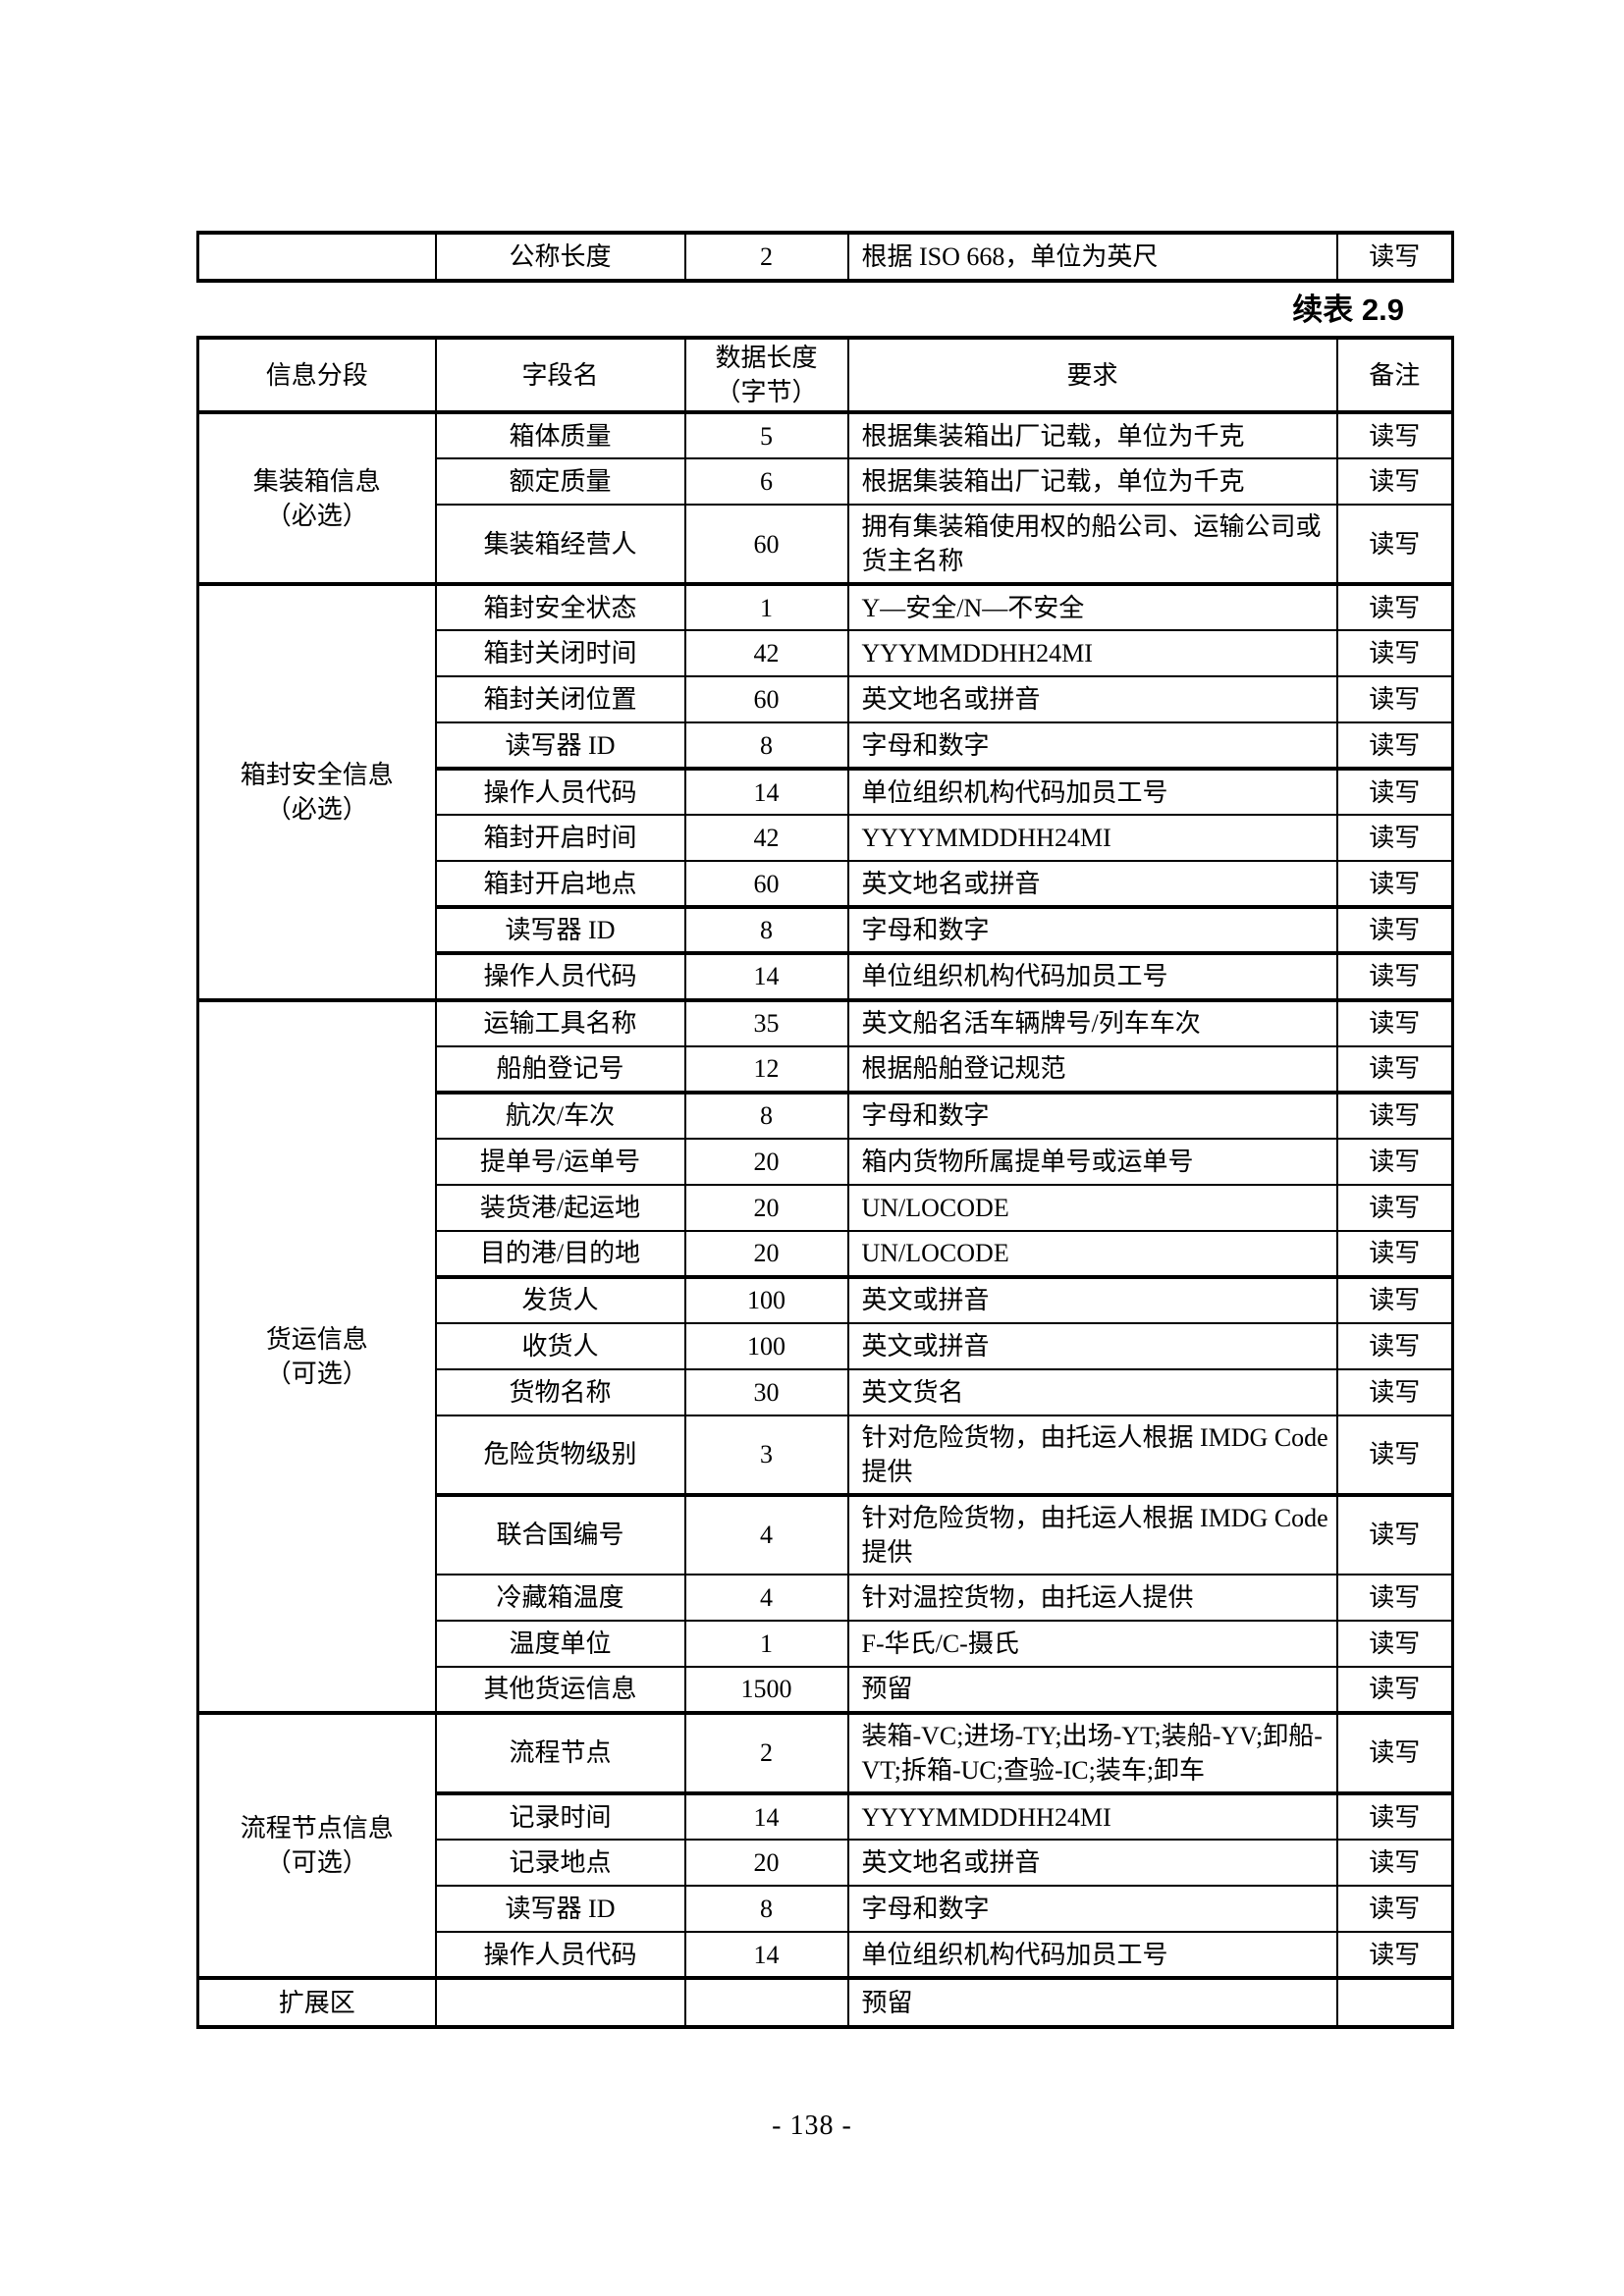  I want to click on field-cell: 额定质量, so click(560, 482).